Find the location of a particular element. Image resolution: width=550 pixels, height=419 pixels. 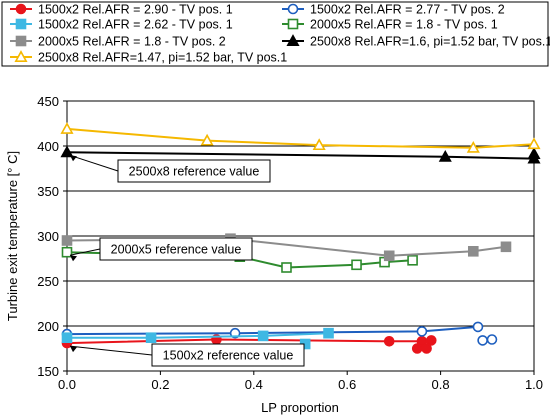

legend-entry: 1500x2 Rel.AFR = 2.62 - TV pos. 1 is located at coordinates (121, 25).